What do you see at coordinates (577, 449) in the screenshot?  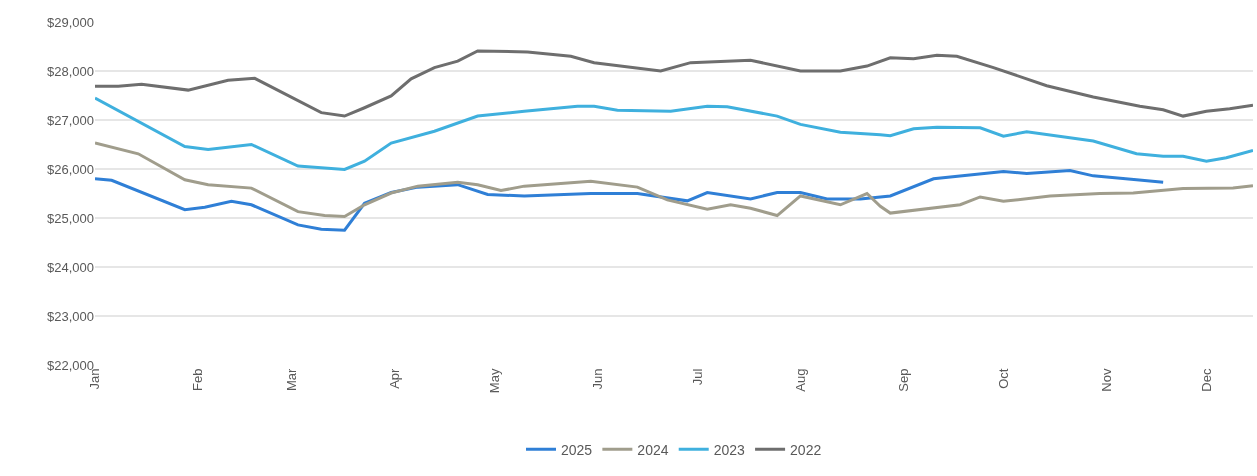 I see `legend-label: 2025` at bounding box center [577, 449].